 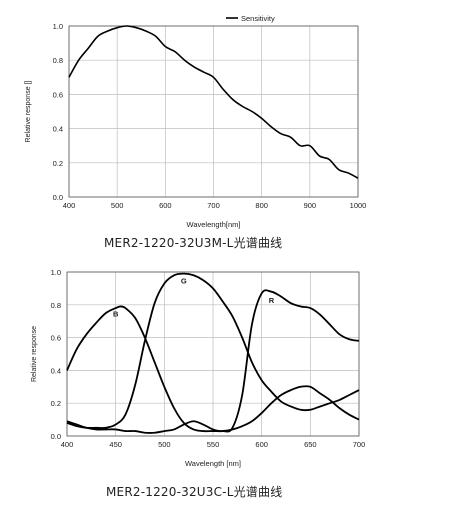 What do you see at coordinates (28, 112) in the screenshot?
I see `chart1-ylabel: Relative response []` at bounding box center [28, 112].